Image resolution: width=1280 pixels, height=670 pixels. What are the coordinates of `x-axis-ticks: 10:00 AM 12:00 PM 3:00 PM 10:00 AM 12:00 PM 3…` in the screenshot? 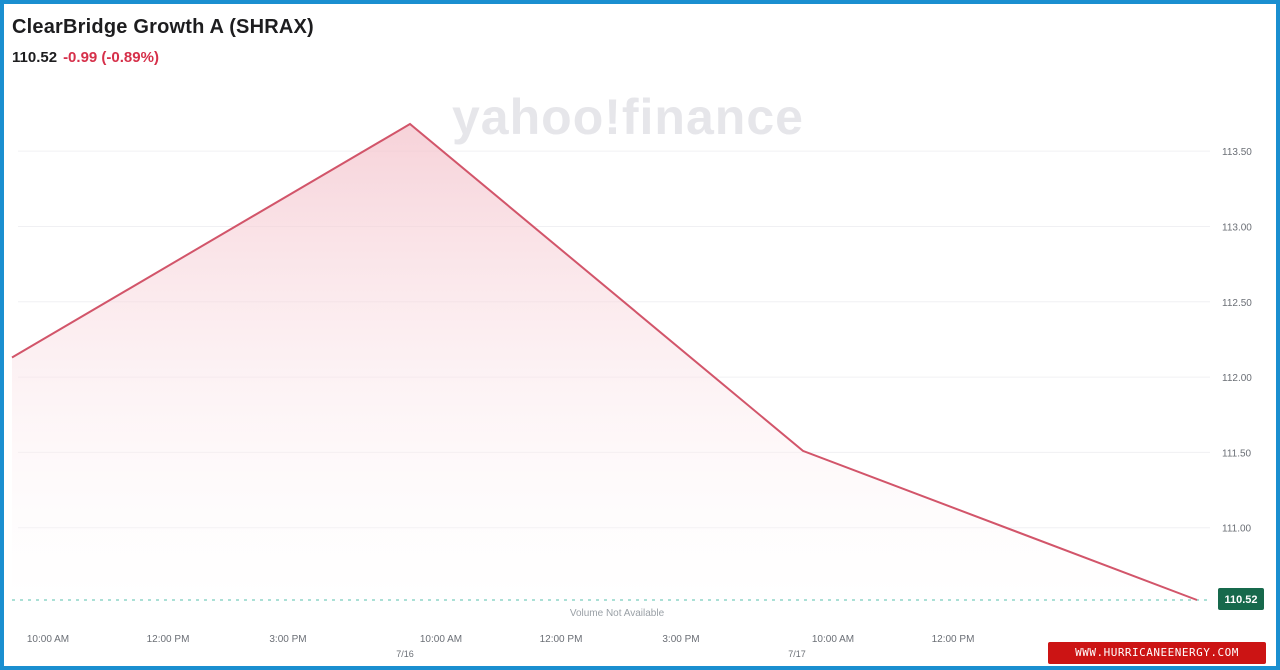 It's located at (501, 639).